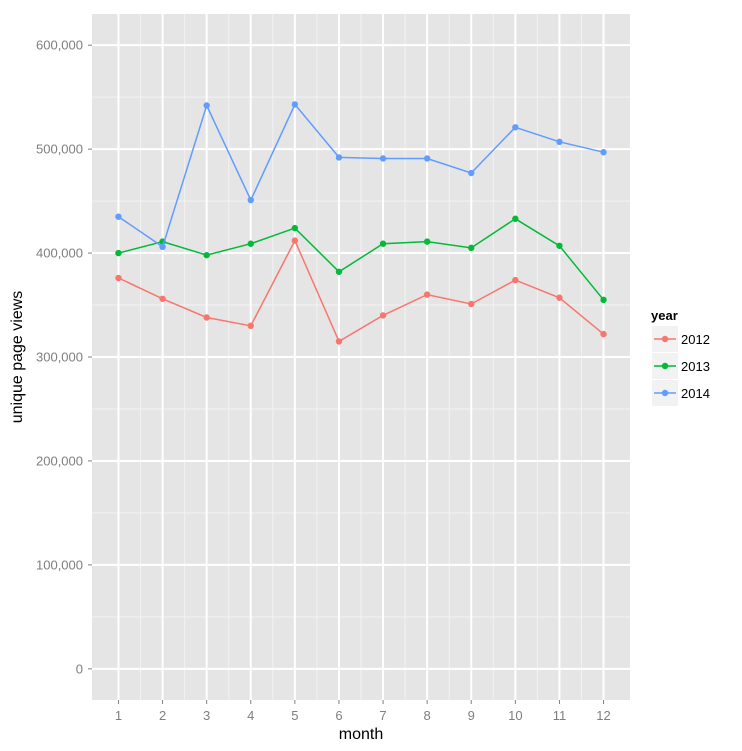  Describe the element at coordinates (361, 734) in the screenshot. I see `x-axis-title: month` at that location.